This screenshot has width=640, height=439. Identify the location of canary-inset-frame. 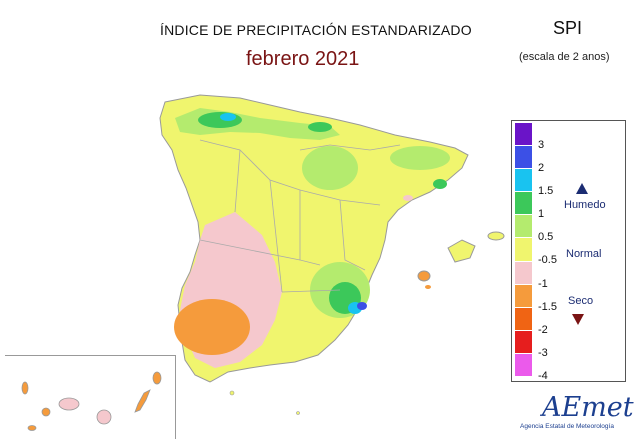
(90, 397).